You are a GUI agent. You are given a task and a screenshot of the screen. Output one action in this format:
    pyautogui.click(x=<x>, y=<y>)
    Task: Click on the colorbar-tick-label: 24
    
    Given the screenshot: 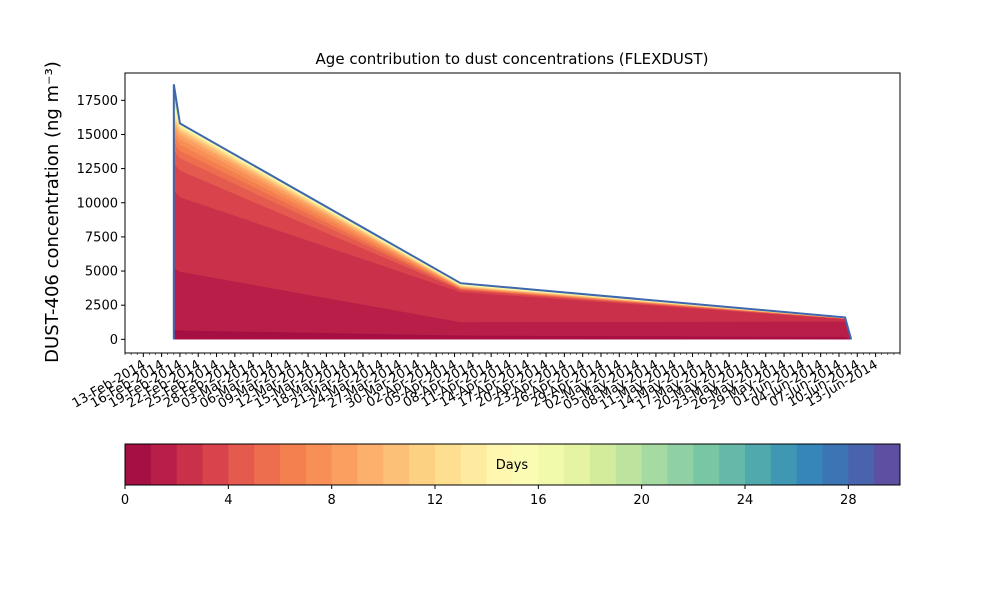 What is the action you would take?
    pyautogui.click(x=745, y=500)
    